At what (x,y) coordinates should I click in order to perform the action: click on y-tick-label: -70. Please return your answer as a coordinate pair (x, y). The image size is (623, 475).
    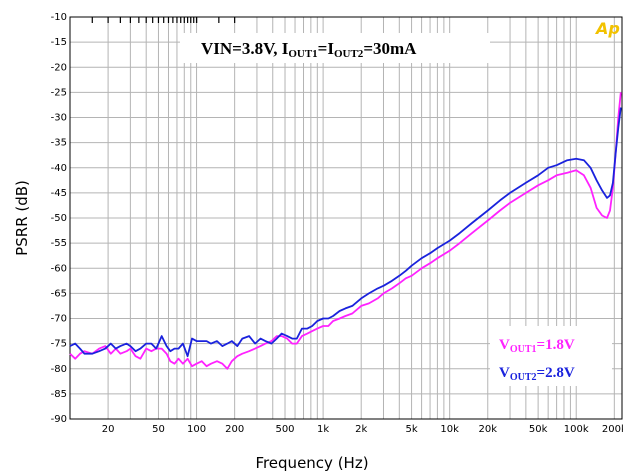
    Looking at the image, I should click on (59, 319).